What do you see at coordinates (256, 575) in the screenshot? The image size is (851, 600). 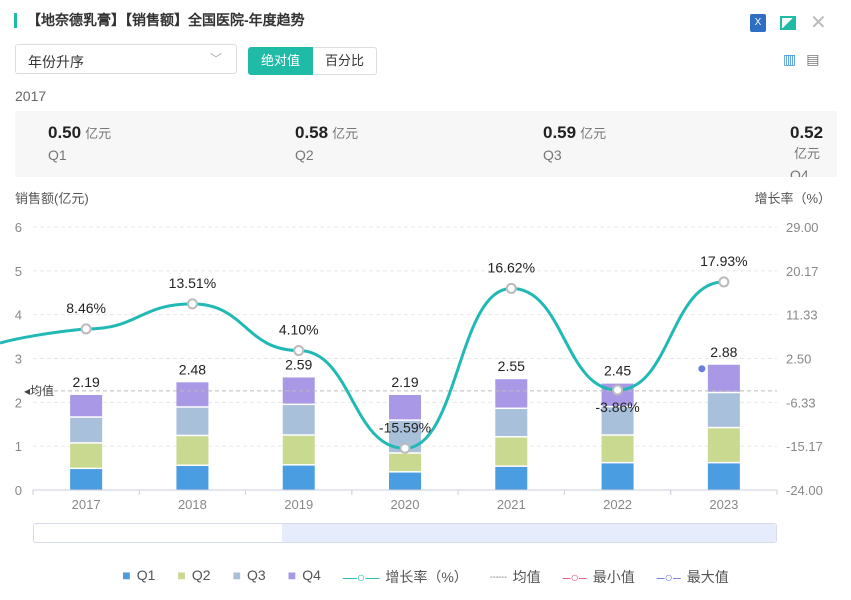 I see `legend-label: Q3` at bounding box center [256, 575].